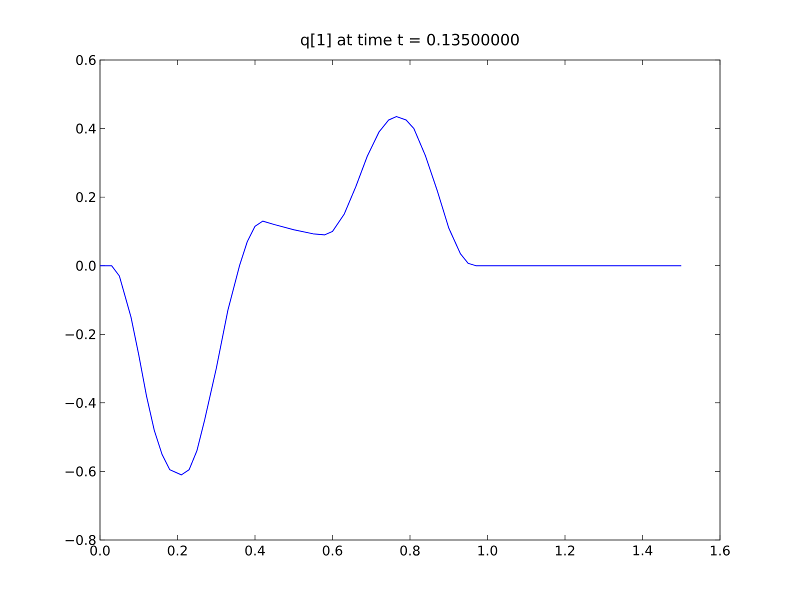 This screenshot has height=600, width=800. I want to click on x-tick-label: 0.8, so click(410, 551).